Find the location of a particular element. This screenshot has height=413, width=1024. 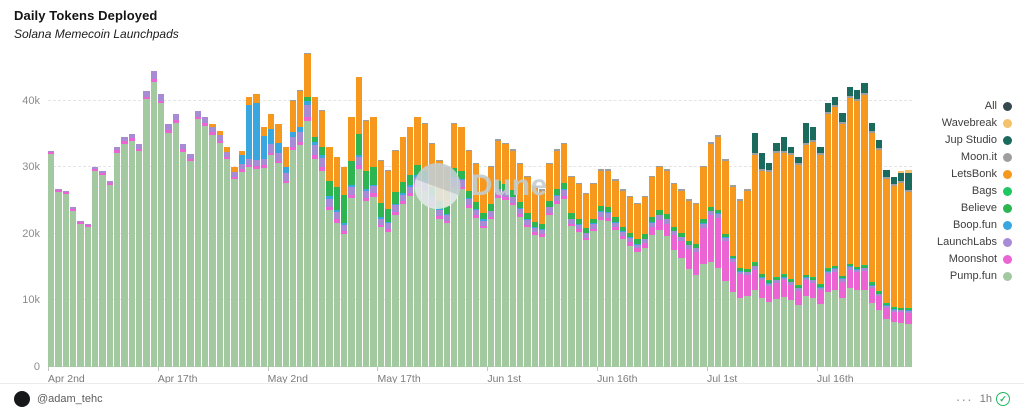

legend-item-moon-it: Moon.it is located at coordinates (986, 157).